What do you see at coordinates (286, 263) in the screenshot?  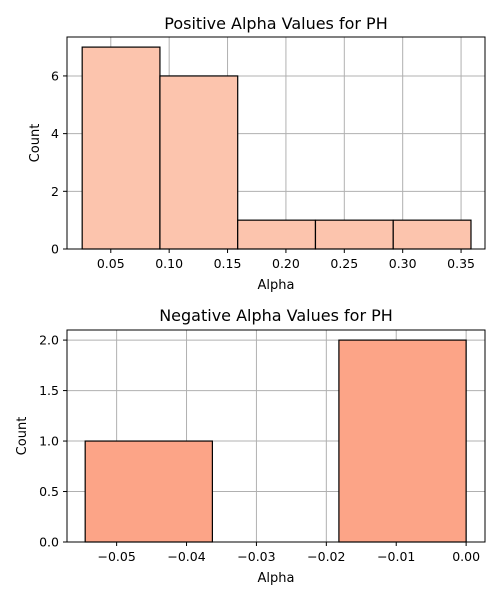 I see `x-tick-label: 0.20` at bounding box center [286, 263].